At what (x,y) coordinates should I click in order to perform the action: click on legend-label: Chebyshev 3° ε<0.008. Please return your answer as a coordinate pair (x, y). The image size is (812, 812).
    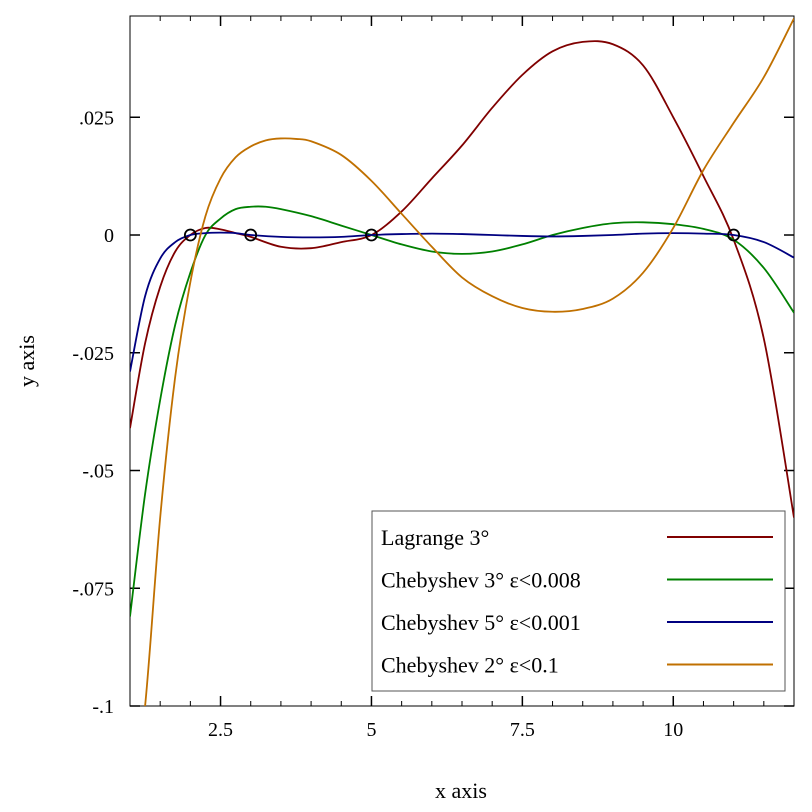
    Looking at the image, I should click on (481, 580).